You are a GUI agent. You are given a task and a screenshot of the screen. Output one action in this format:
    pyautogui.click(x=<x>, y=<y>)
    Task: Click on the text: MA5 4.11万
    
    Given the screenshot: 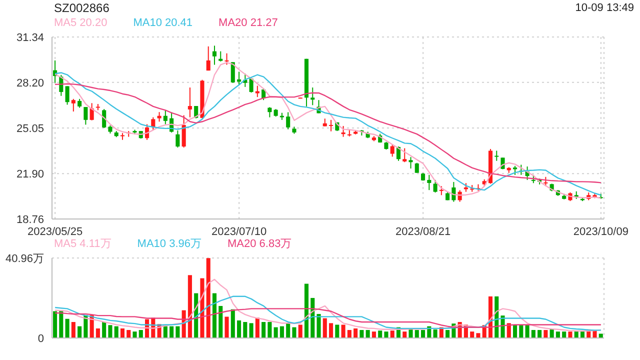 What is the action you would take?
    pyautogui.click(x=83, y=244)
    